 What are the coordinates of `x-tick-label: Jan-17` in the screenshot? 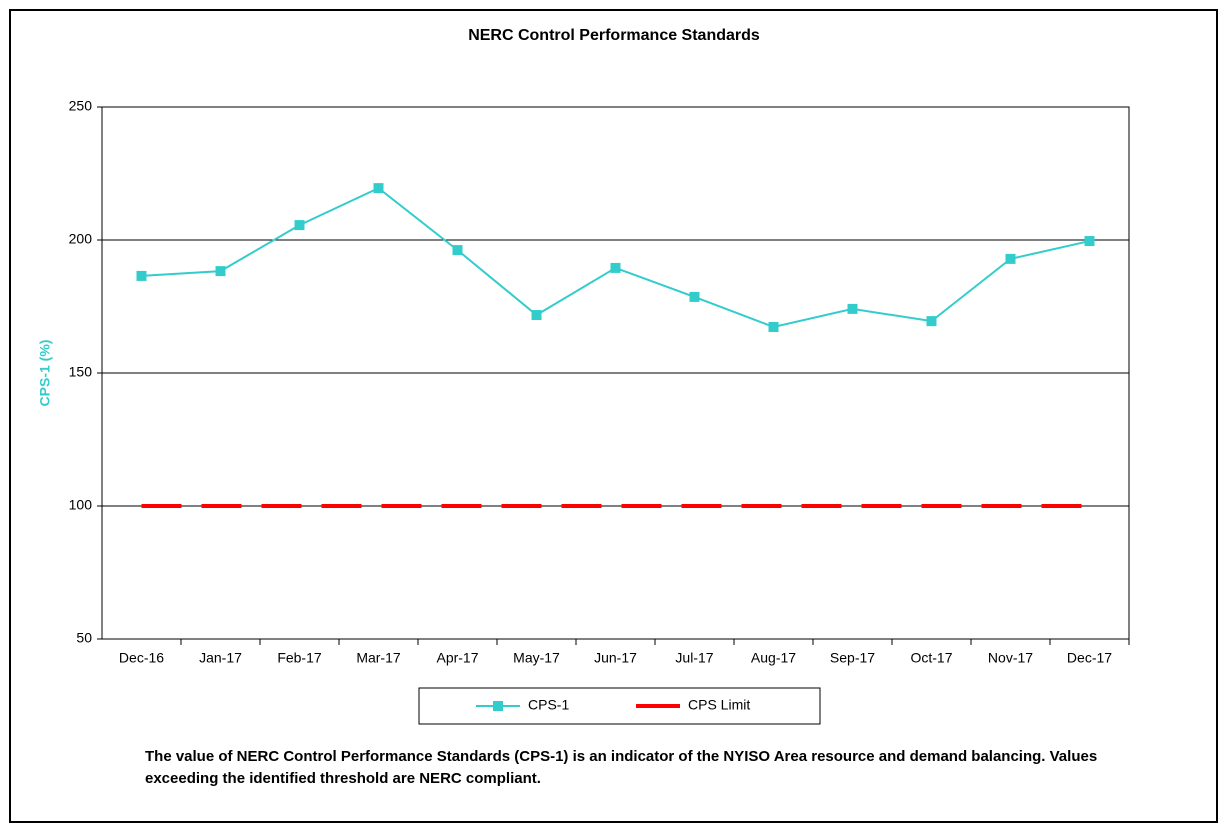 It's located at (220, 658).